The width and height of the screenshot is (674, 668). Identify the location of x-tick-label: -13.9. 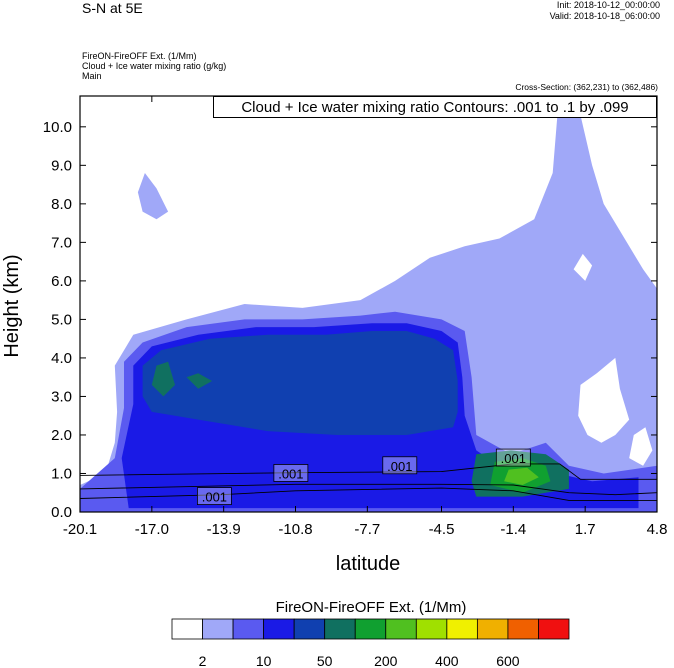
(224, 529).